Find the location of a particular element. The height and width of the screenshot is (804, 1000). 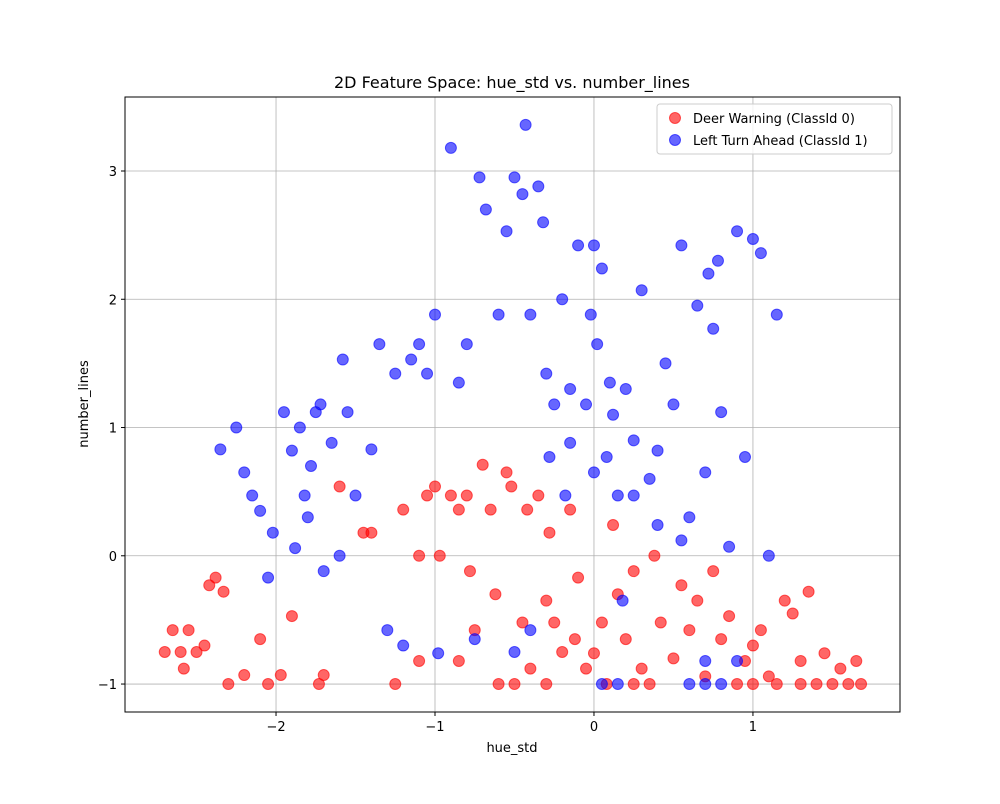

y-tick-label: 1 is located at coordinates (113, 429).